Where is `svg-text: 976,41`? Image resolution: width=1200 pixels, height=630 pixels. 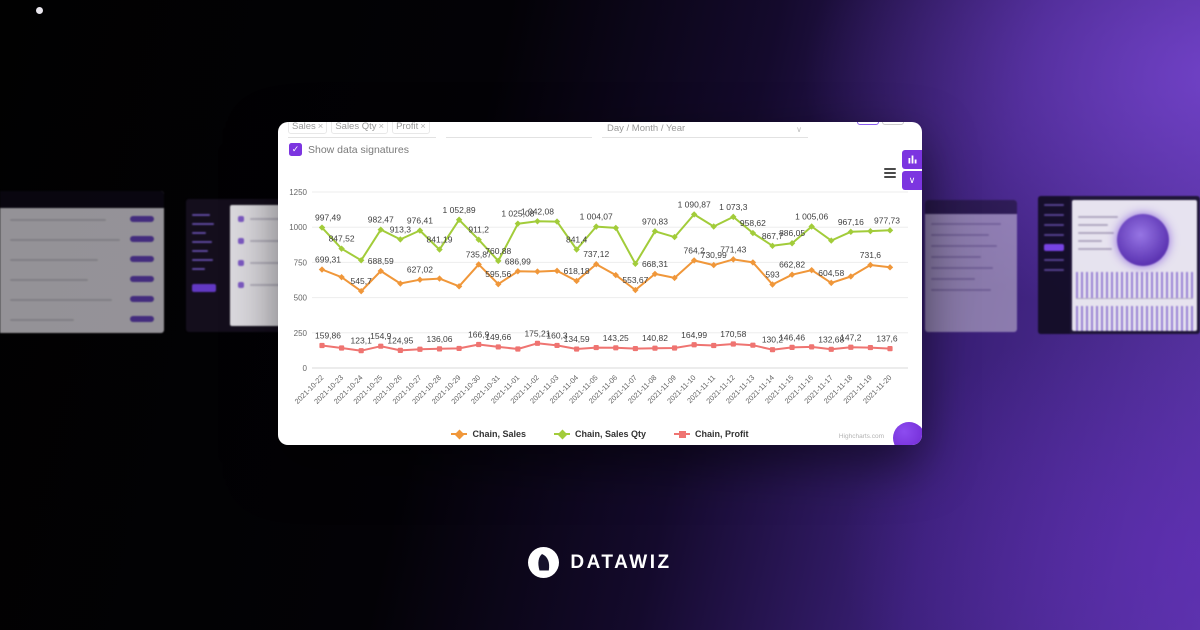 svg-text: 976,41 is located at coordinates (420, 221).